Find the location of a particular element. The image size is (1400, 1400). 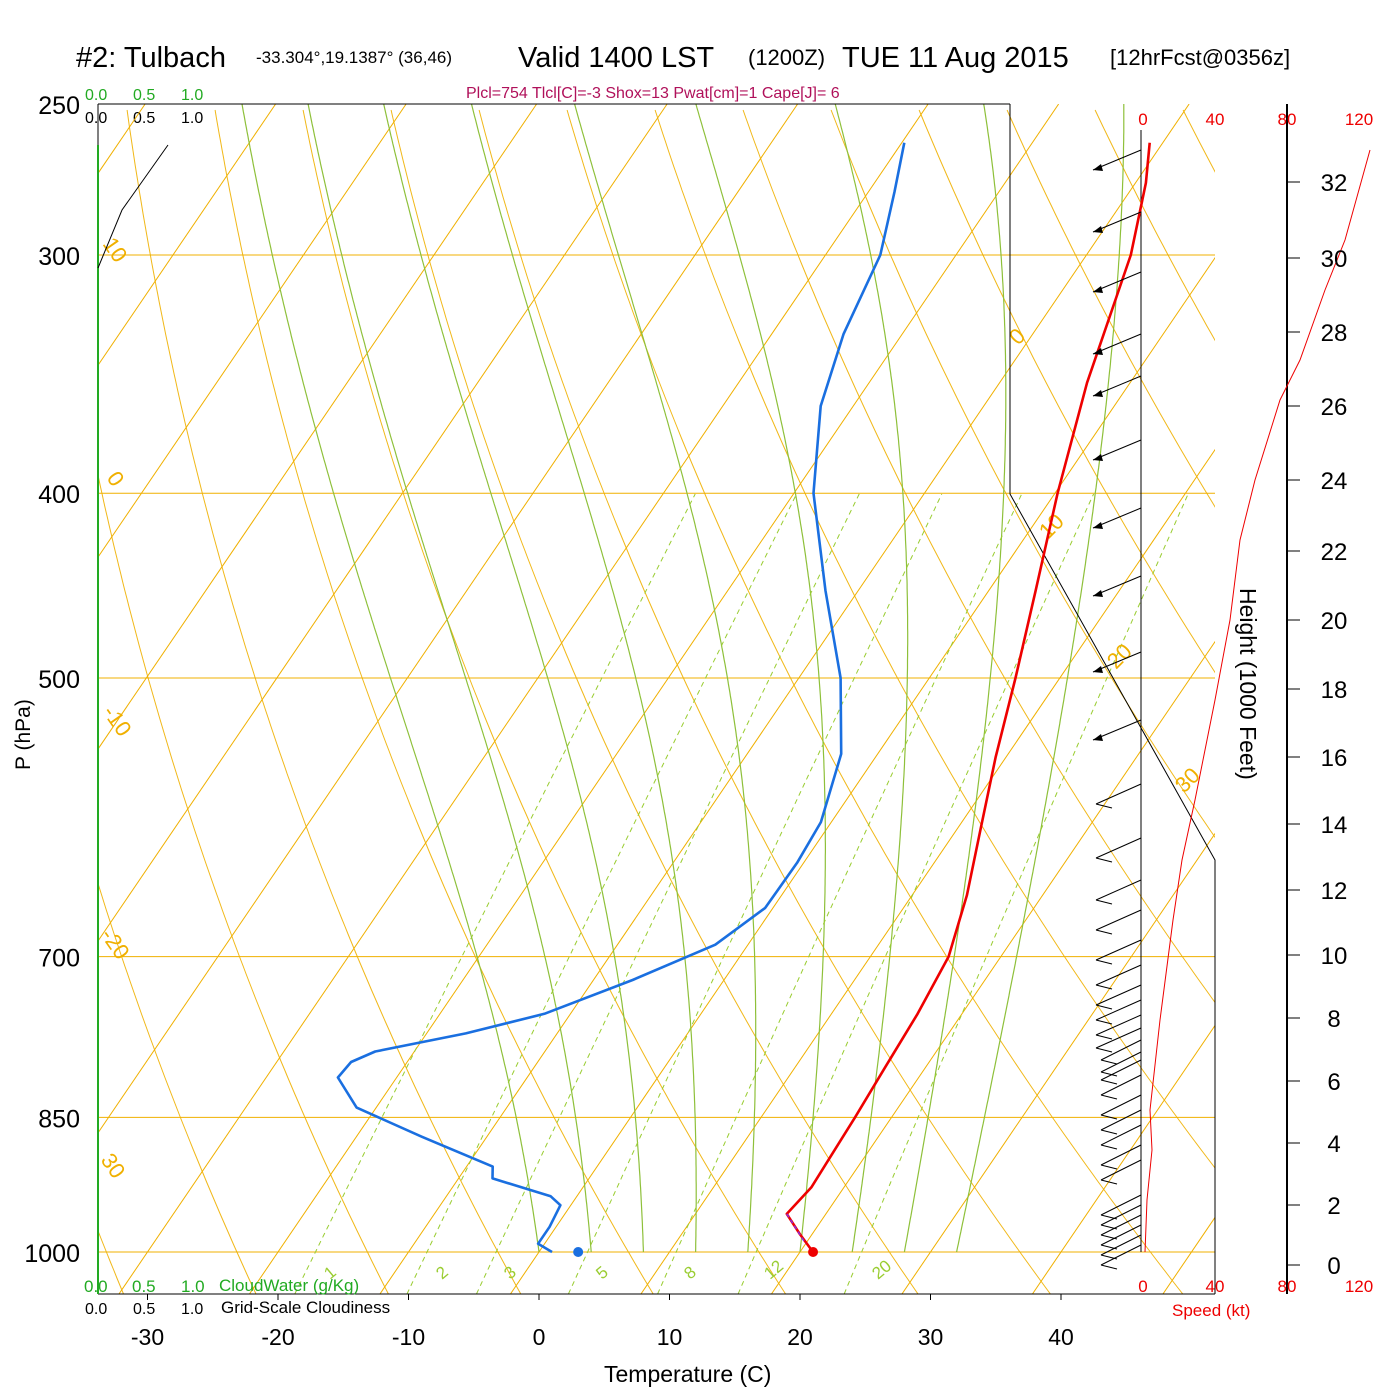

cloudwater-tick-top: 0.0 is located at coordinates (96, 95).